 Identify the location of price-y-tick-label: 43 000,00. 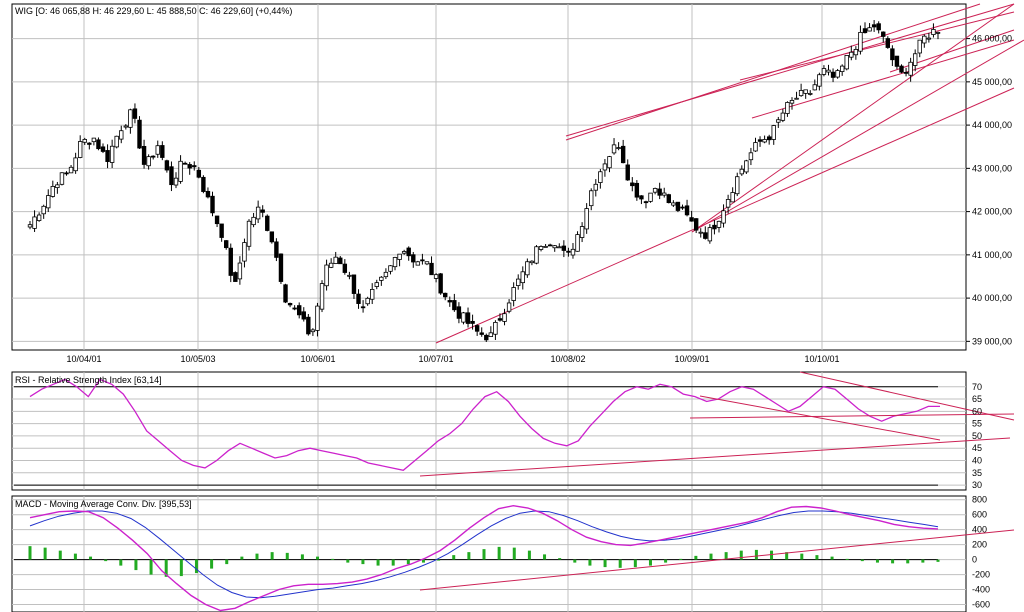
(992, 168).